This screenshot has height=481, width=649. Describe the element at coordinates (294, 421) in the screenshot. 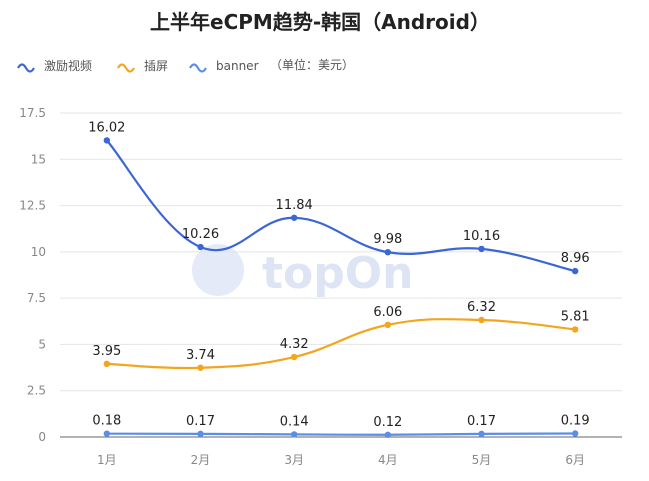

I see `data-label: 0.14` at that location.